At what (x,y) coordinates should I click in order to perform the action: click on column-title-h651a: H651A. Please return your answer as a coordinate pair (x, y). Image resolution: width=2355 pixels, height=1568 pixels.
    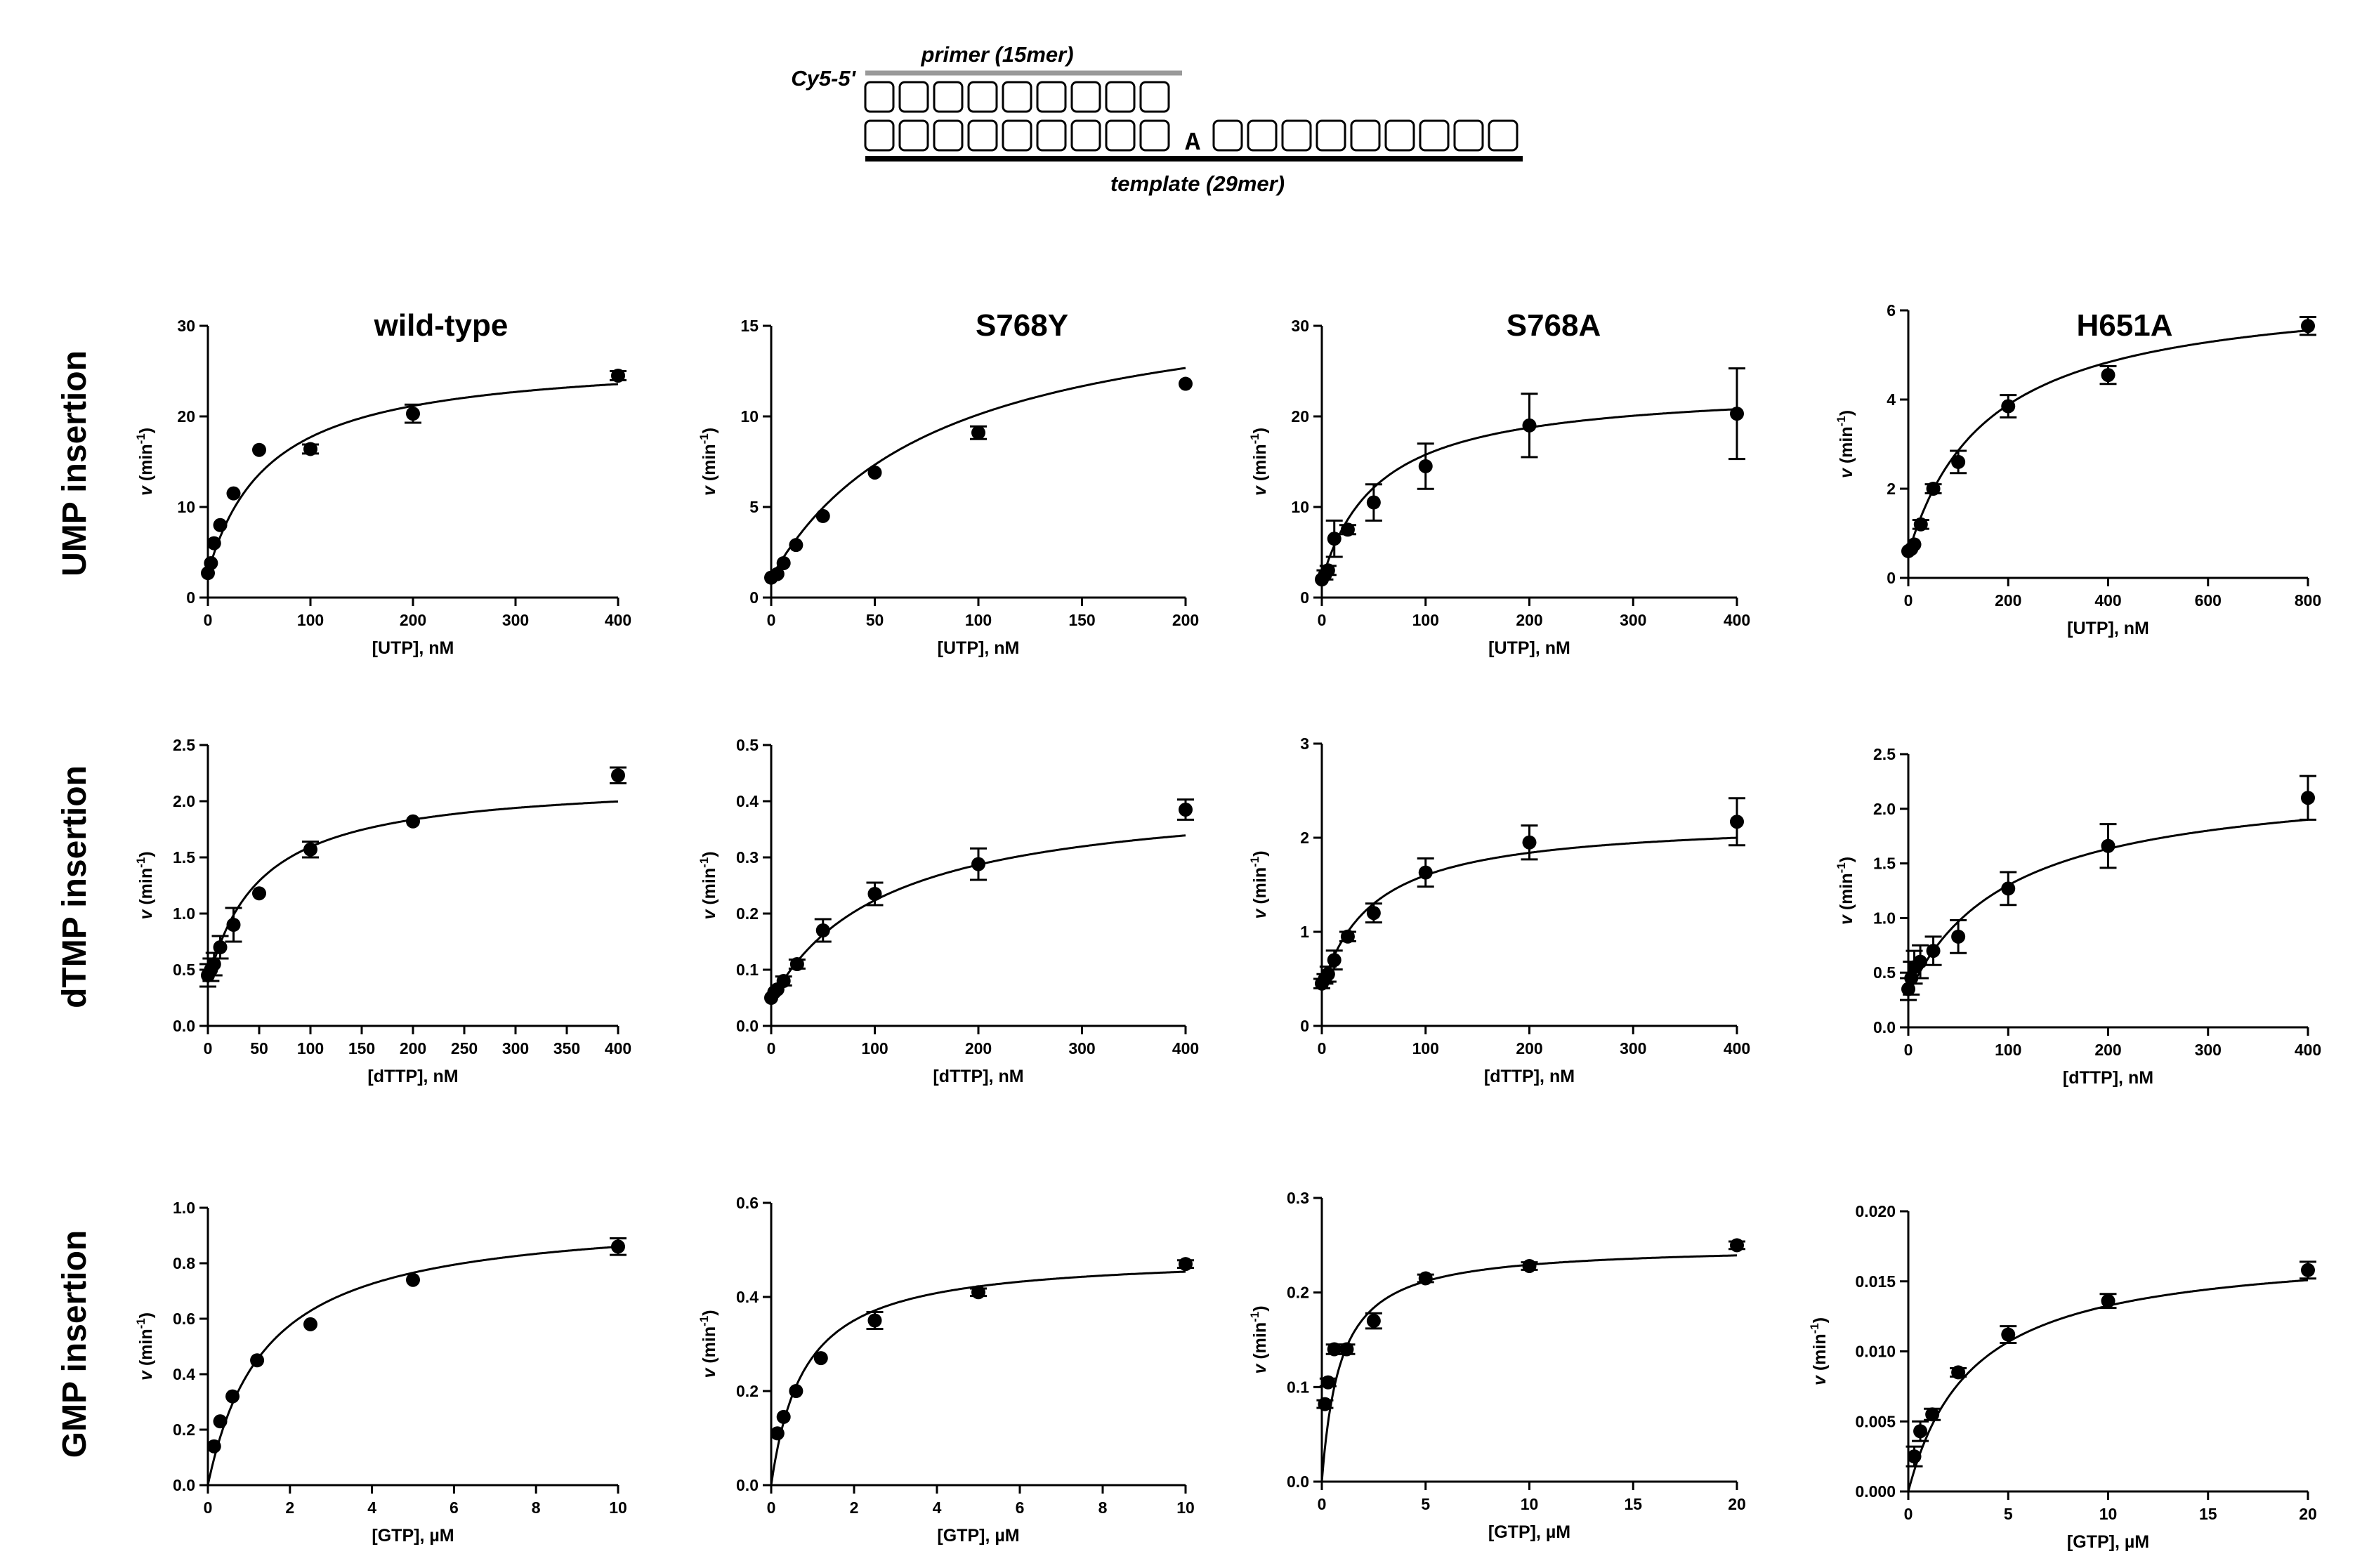
    Looking at the image, I should click on (2125, 325).